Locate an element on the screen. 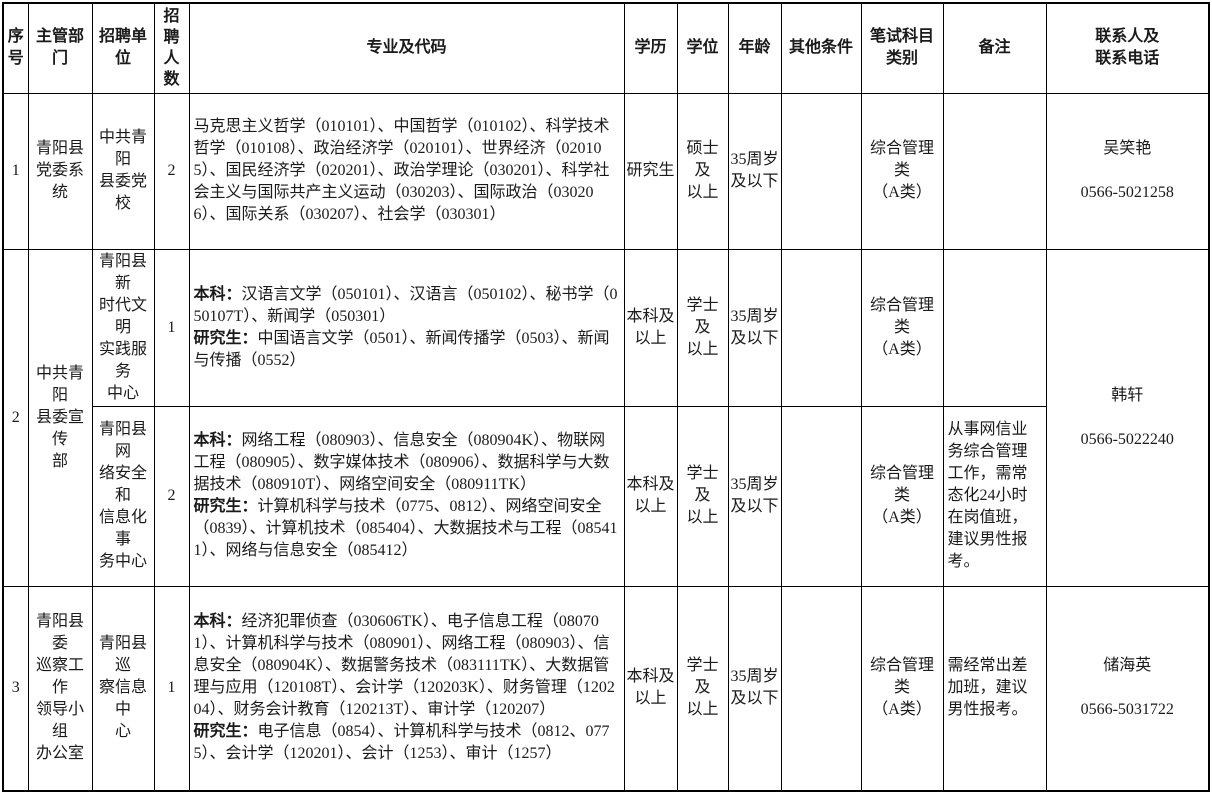 The width and height of the screenshot is (1212, 792). cell-contact: 储海英 0566-5031722 is located at coordinates (1127, 688).